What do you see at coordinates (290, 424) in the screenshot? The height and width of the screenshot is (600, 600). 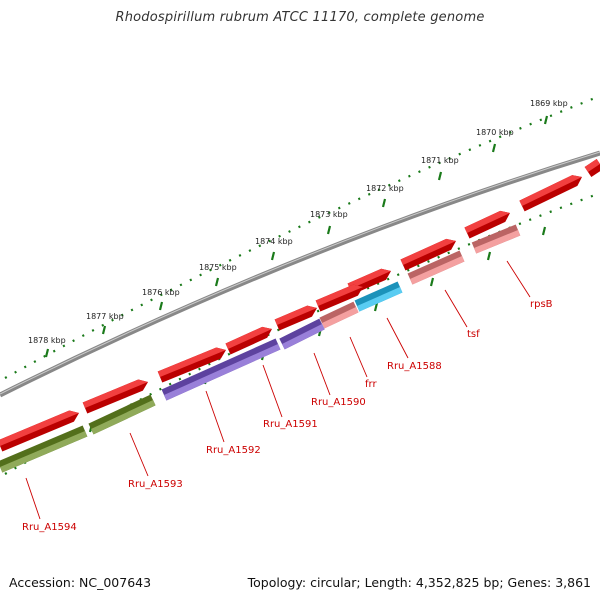 I see `gene-label-Rru_A1591: Rru_A1591` at bounding box center [290, 424].